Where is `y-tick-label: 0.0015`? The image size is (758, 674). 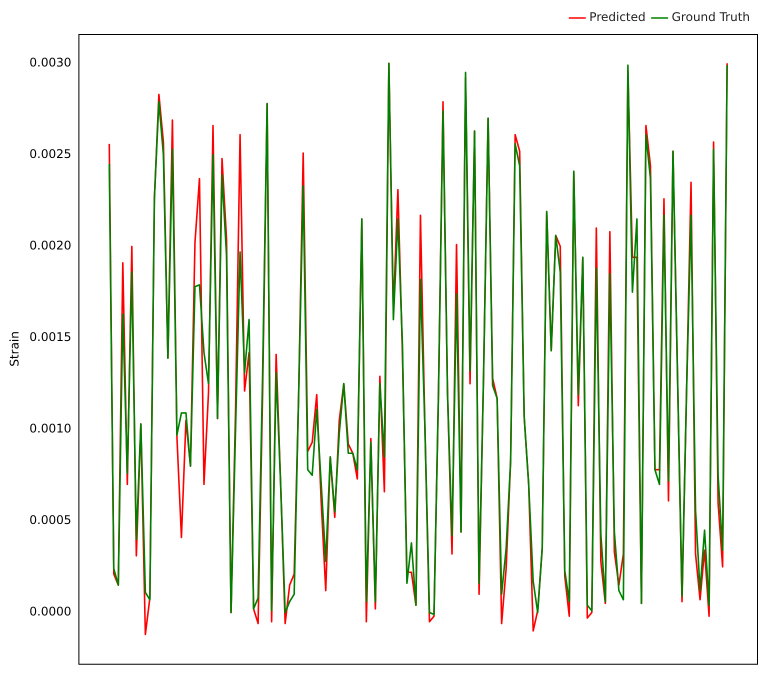 y-tick-label: 0.0015 is located at coordinates (50, 337).